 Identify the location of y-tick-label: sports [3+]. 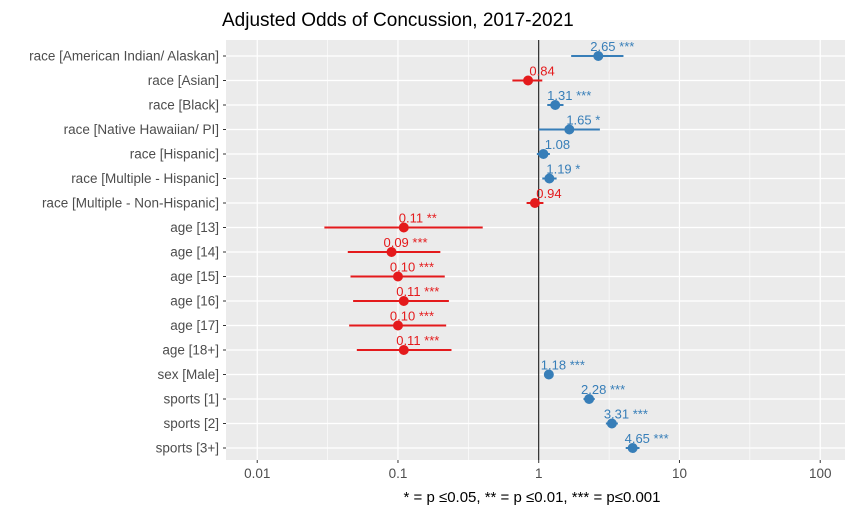
(187, 448).